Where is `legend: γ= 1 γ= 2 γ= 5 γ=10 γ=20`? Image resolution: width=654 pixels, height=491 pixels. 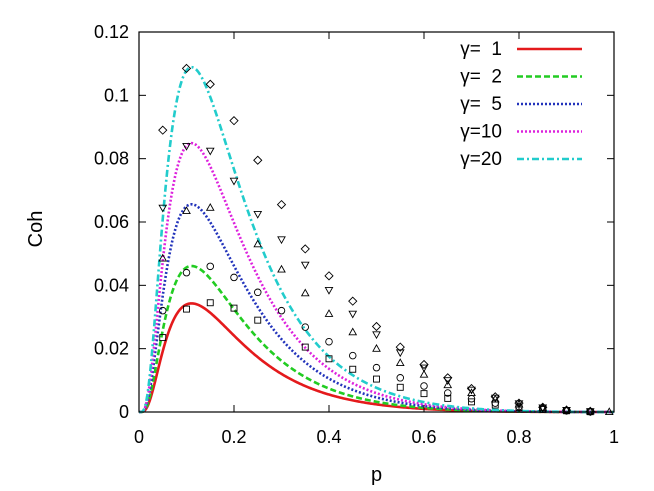
legend: γ= 1 γ= 2 γ= 5 γ=10 γ=20 is located at coordinates (521, 104).